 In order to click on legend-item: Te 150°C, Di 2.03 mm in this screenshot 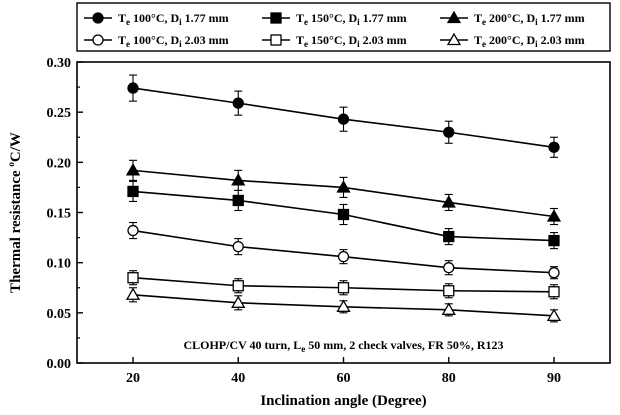, I will do `click(334, 41)`.